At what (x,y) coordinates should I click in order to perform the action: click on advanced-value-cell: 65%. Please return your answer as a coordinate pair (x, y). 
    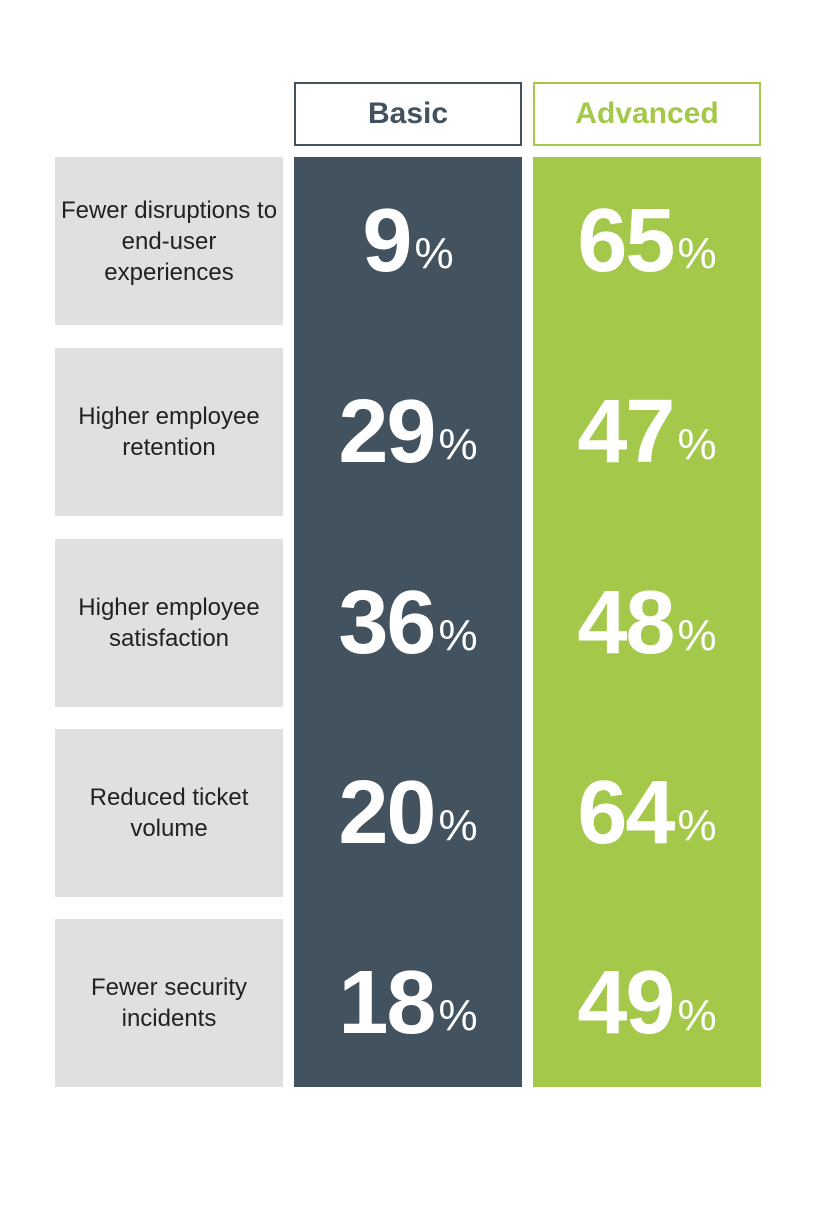
    Looking at the image, I should click on (647, 241).